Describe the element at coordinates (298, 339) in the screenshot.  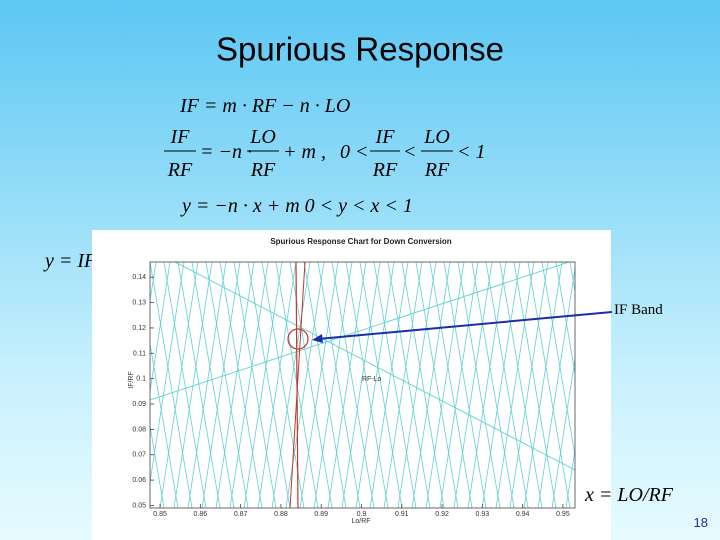
I see `highlight-circle` at that location.